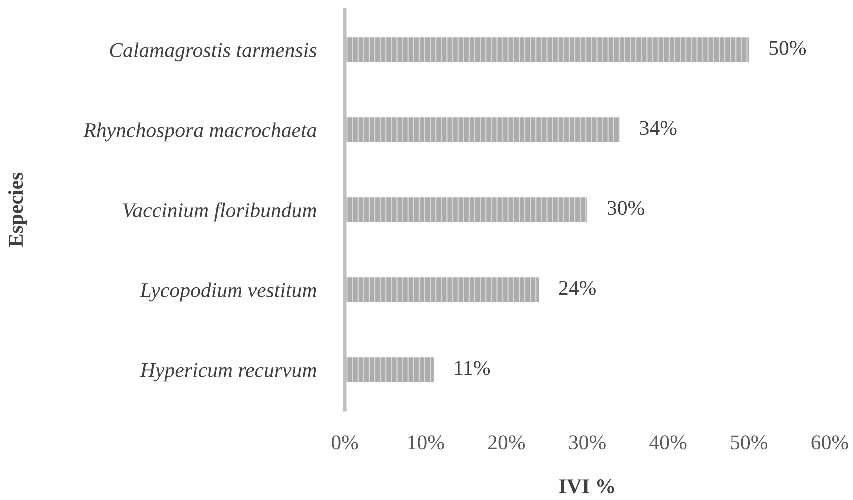  I want to click on x-axis-title: IVI %, so click(587, 486).